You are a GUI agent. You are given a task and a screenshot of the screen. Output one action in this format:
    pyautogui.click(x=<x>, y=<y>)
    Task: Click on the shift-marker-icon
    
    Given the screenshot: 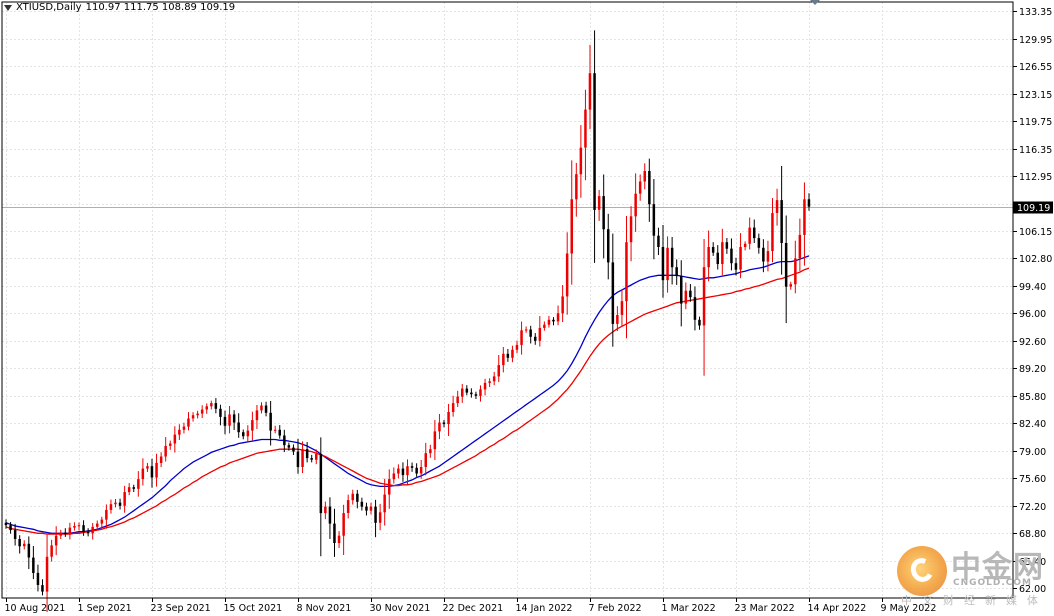 What is the action you would take?
    pyautogui.click(x=815, y=2)
    